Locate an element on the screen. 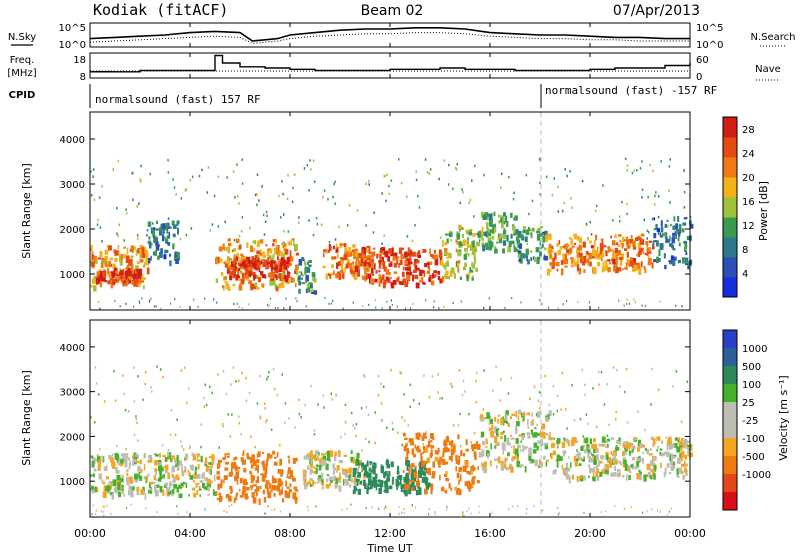 This screenshot has height=554, width=800. time-xlabel: Time UT is located at coordinates (389, 548).